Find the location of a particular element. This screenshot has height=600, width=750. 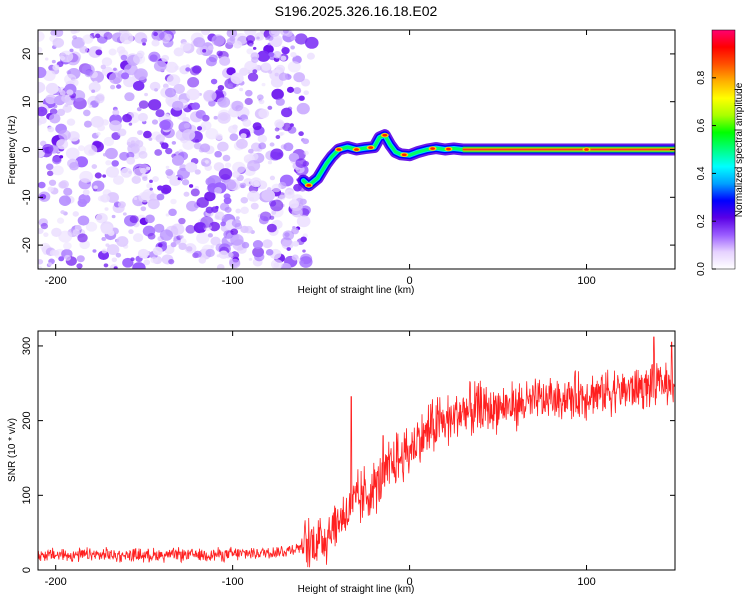

track-hotspot-core is located at coordinates (448, 149).